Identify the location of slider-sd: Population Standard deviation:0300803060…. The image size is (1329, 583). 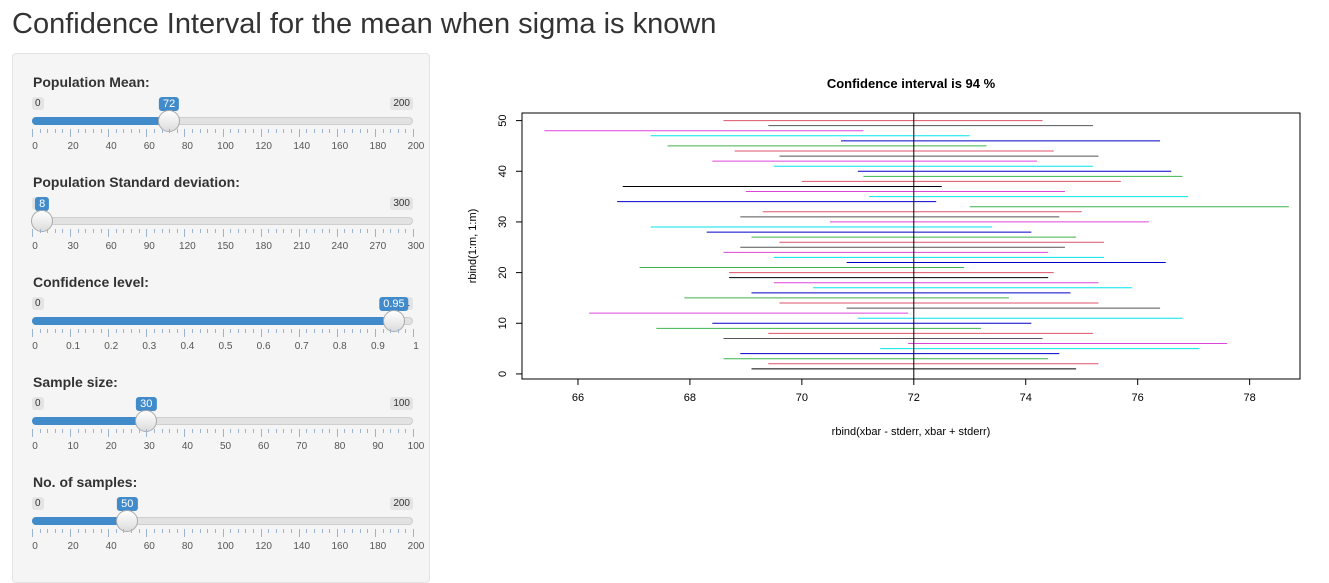
(227, 224).